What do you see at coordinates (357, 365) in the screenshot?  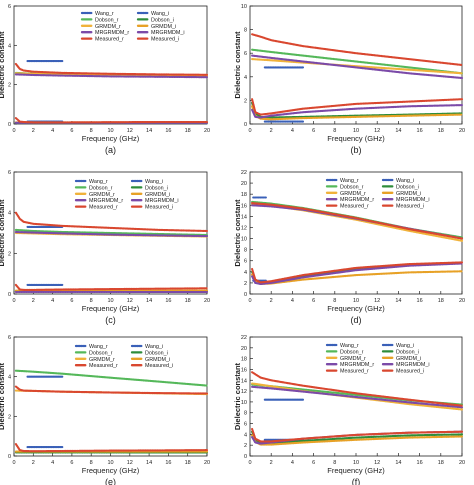 I see `panel-6-legend-label-mrgrmdm-r: MRGRMDM_r` at bounding box center [357, 365].